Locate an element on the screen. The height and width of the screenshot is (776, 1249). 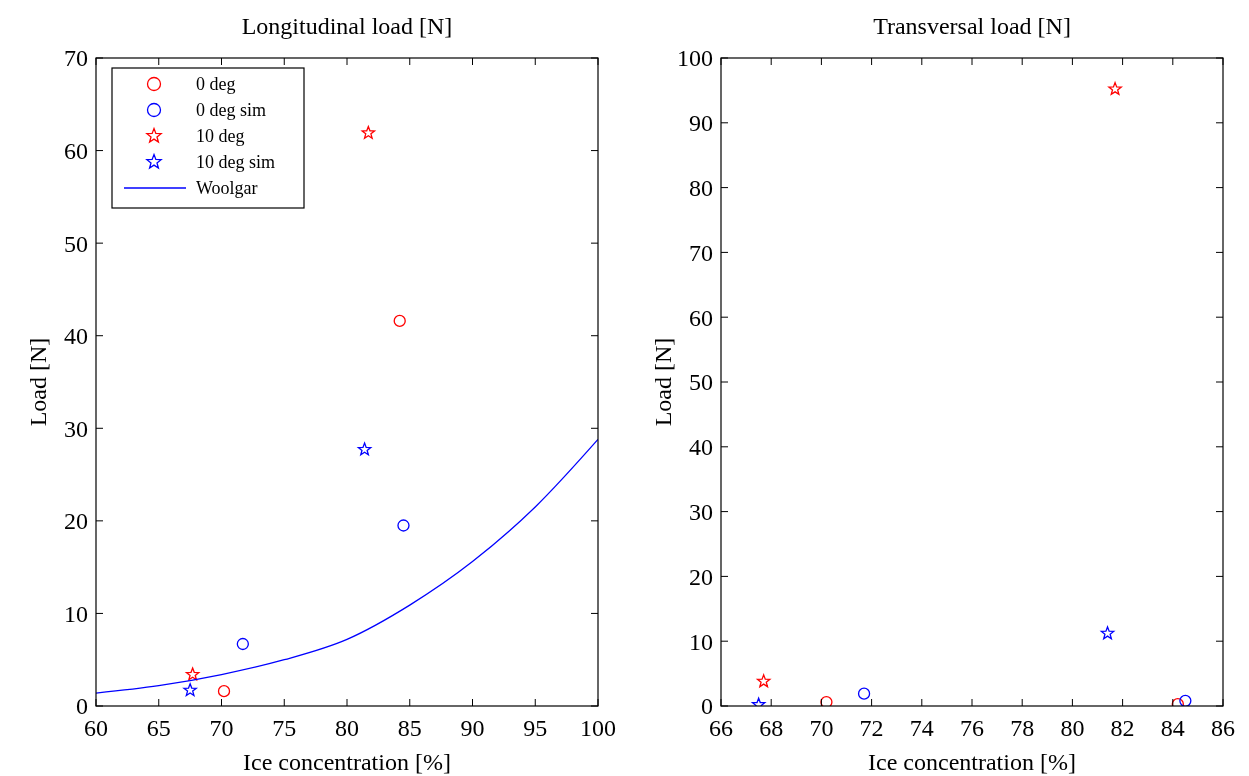
legend-label: 10 deg is located at coordinates (220, 136).